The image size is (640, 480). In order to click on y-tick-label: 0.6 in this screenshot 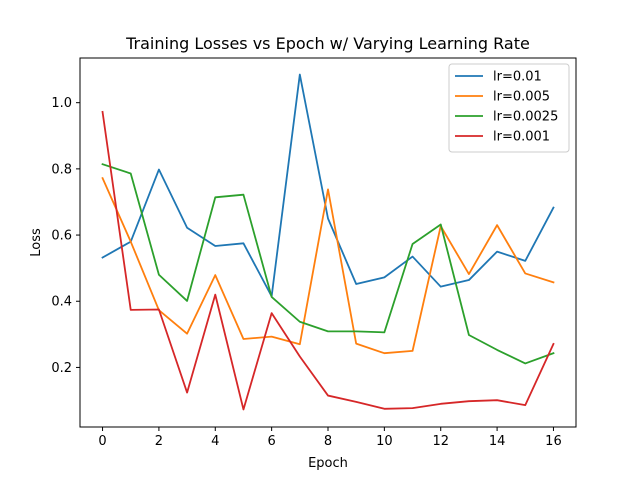, I will do `click(61, 236)`.